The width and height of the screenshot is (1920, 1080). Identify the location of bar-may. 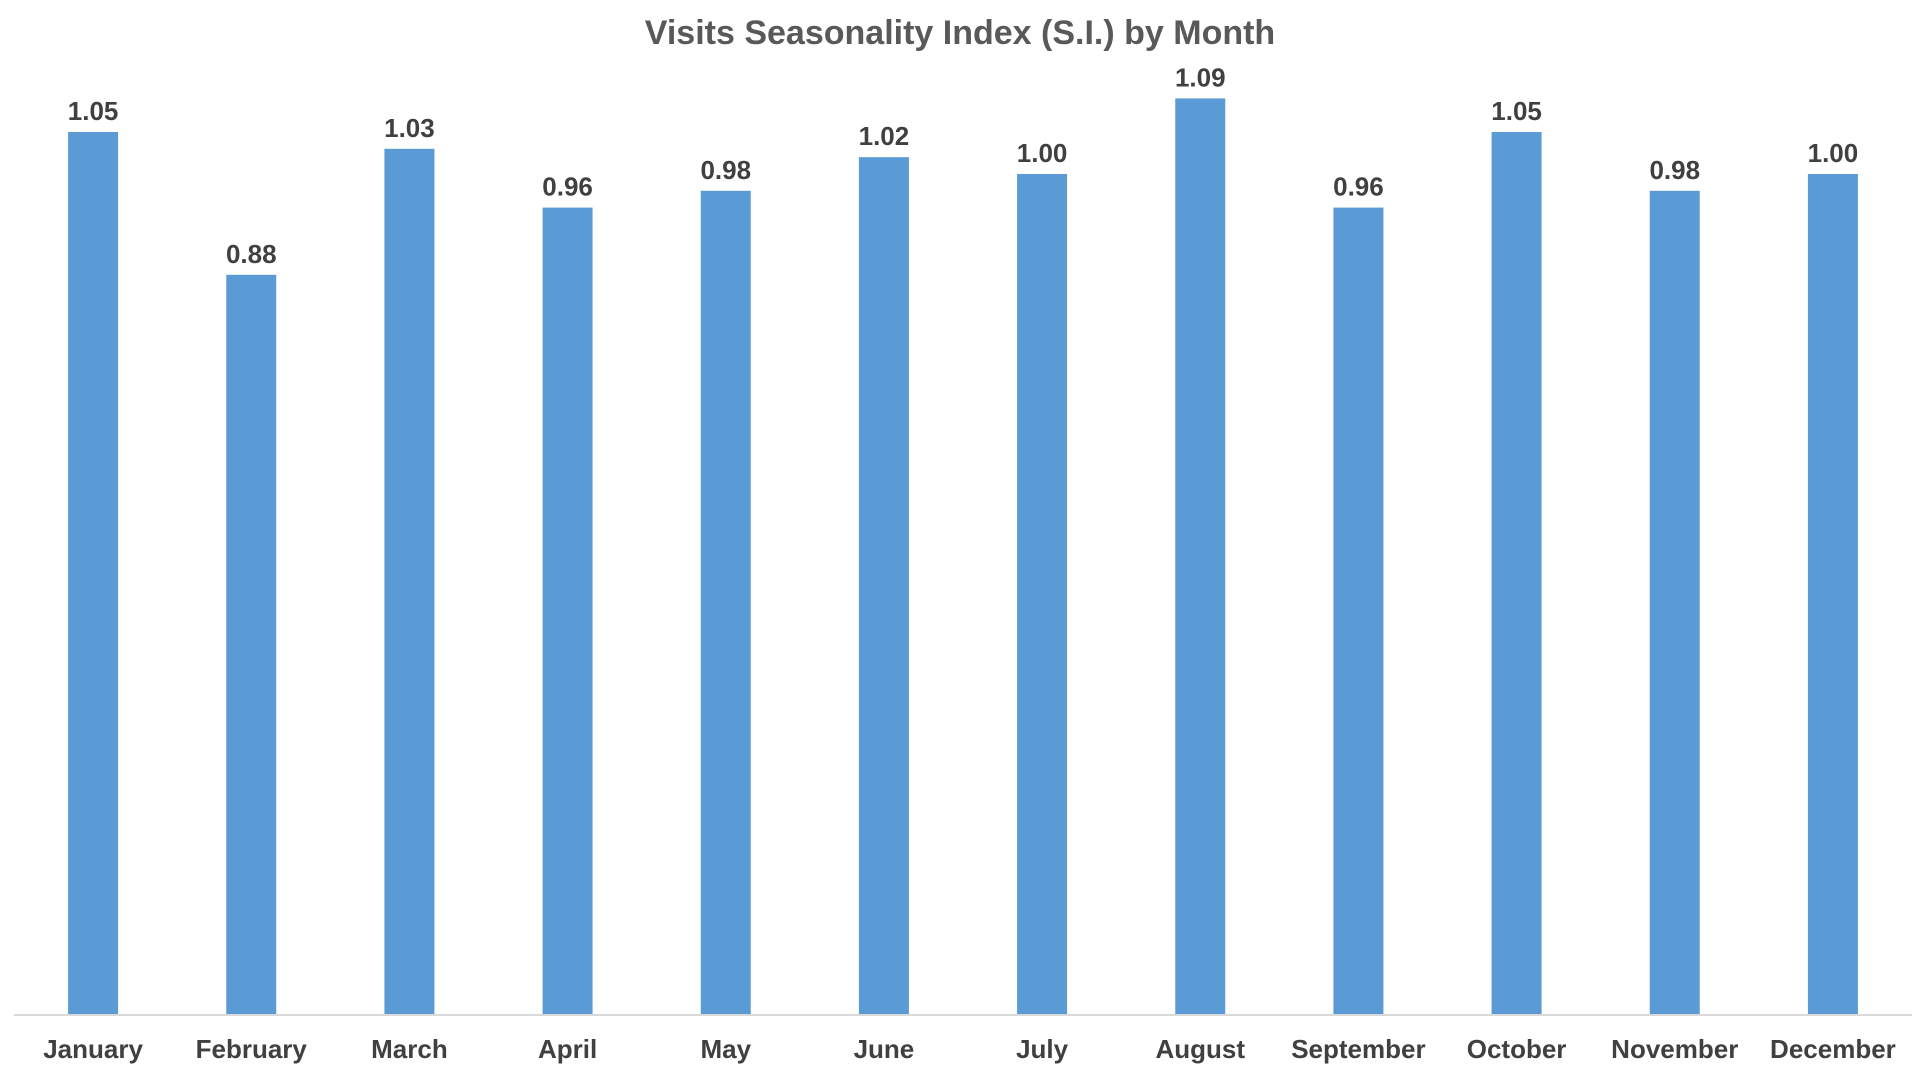
(725, 602).